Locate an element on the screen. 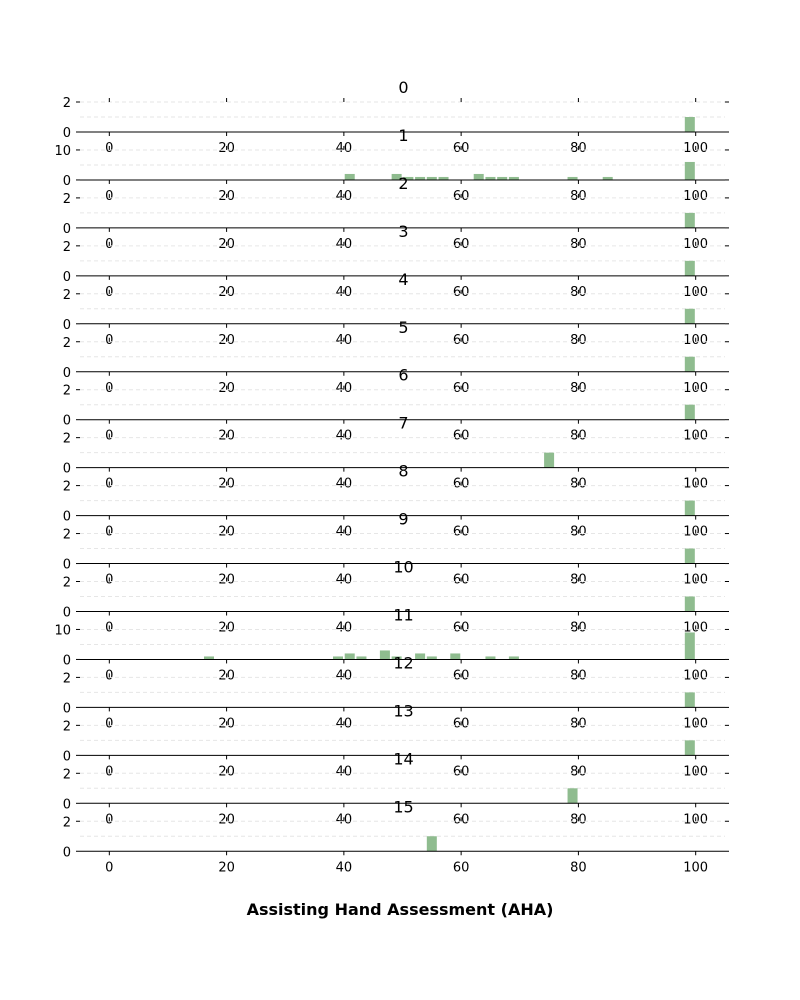  panel-title: 5 is located at coordinates (403, 327).